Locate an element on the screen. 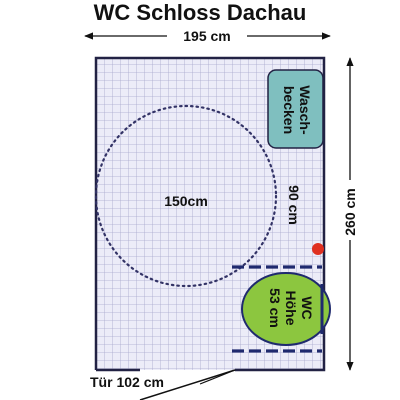 Image resolution: width=400 pixels, height=400 pixels. wc-bowl is located at coordinates (286, 309).